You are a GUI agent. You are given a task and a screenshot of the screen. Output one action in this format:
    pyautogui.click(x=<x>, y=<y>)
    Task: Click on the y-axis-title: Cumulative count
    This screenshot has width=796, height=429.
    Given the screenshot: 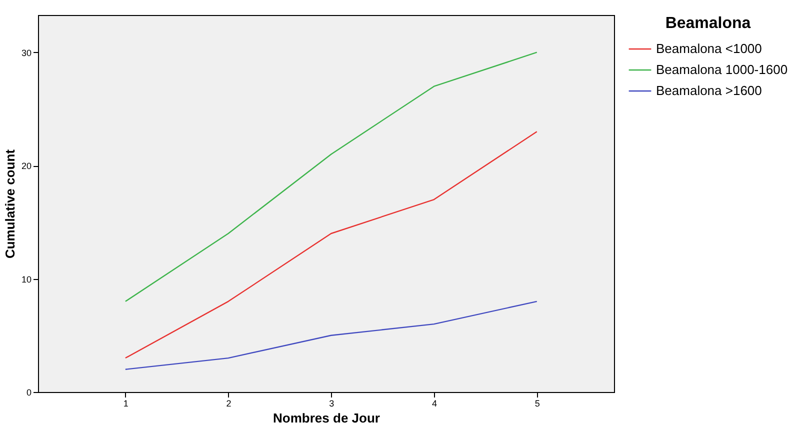 What is the action you would take?
    pyautogui.click(x=10, y=203)
    